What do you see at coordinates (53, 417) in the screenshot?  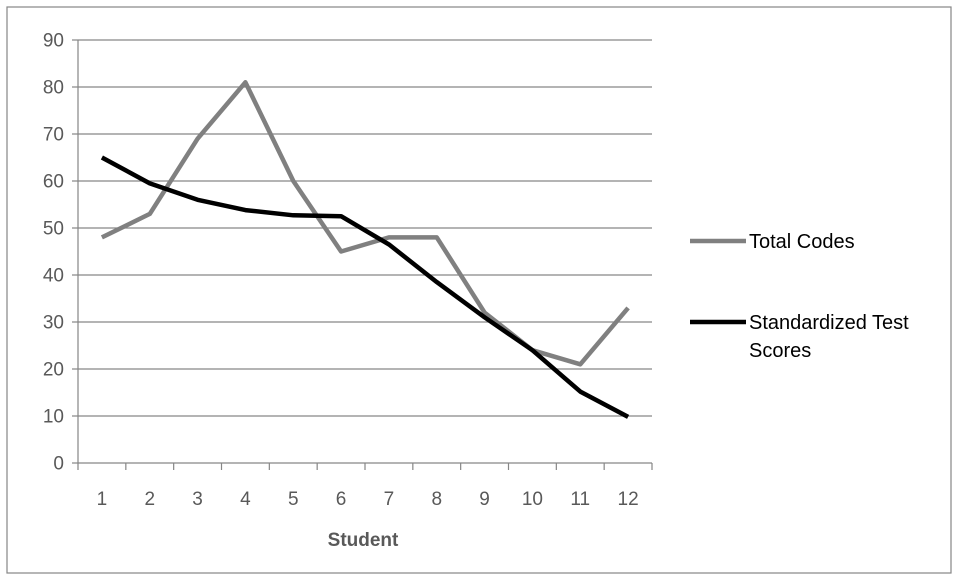 I see `y-tick-label: 10` at bounding box center [53, 417].